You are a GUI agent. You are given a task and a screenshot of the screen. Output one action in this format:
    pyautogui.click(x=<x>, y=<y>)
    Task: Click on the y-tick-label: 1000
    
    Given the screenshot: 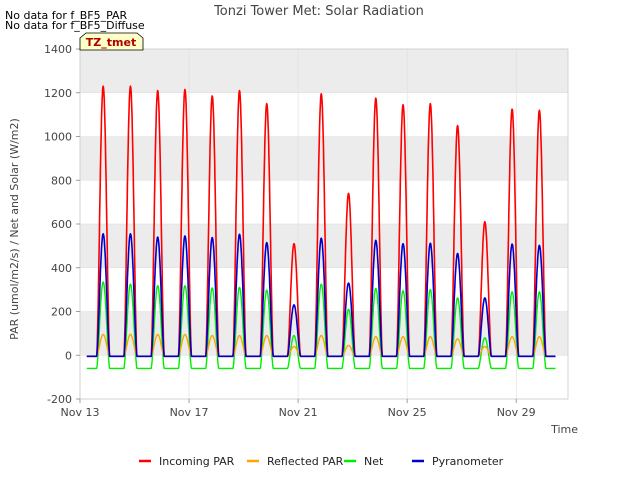 What is the action you would take?
    pyautogui.click(x=58, y=137)
    